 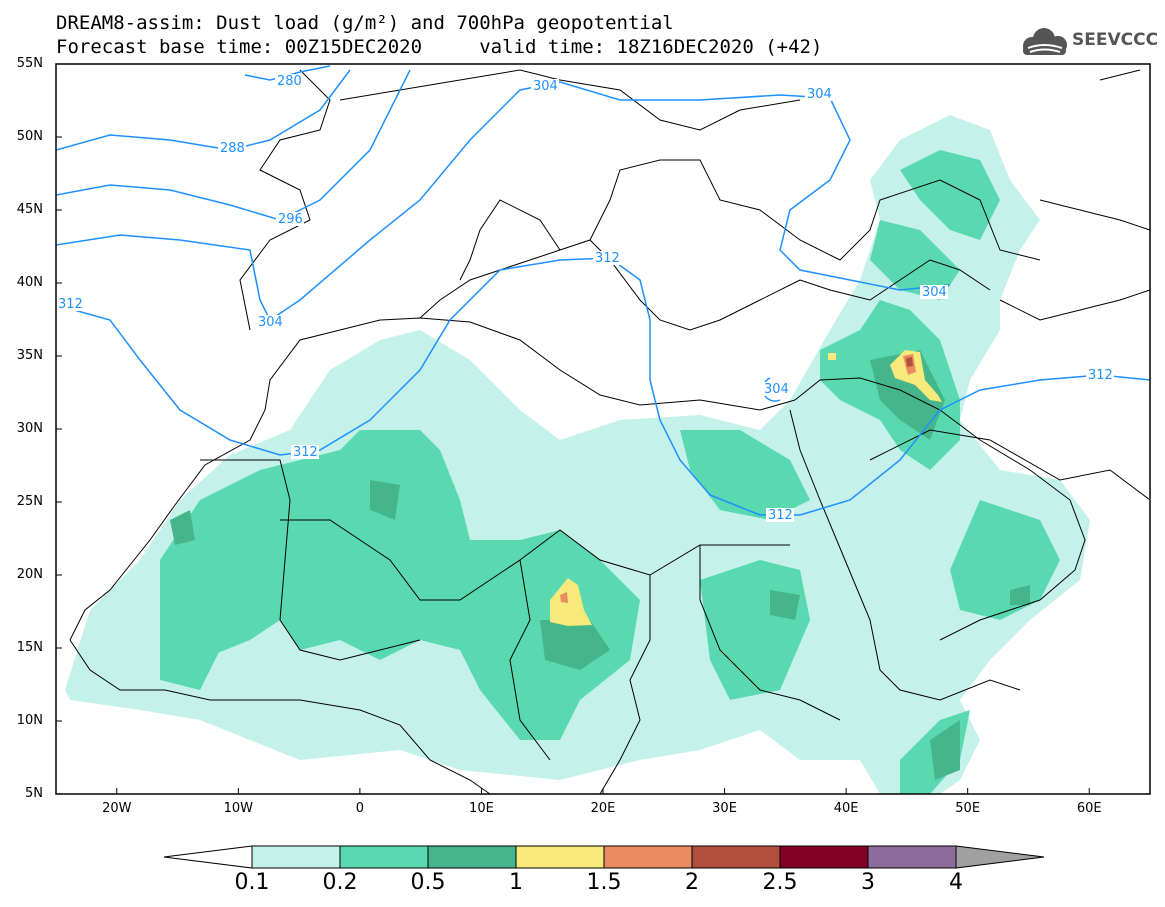 I want to click on lon-tick-label: 20E, so click(x=603, y=808).